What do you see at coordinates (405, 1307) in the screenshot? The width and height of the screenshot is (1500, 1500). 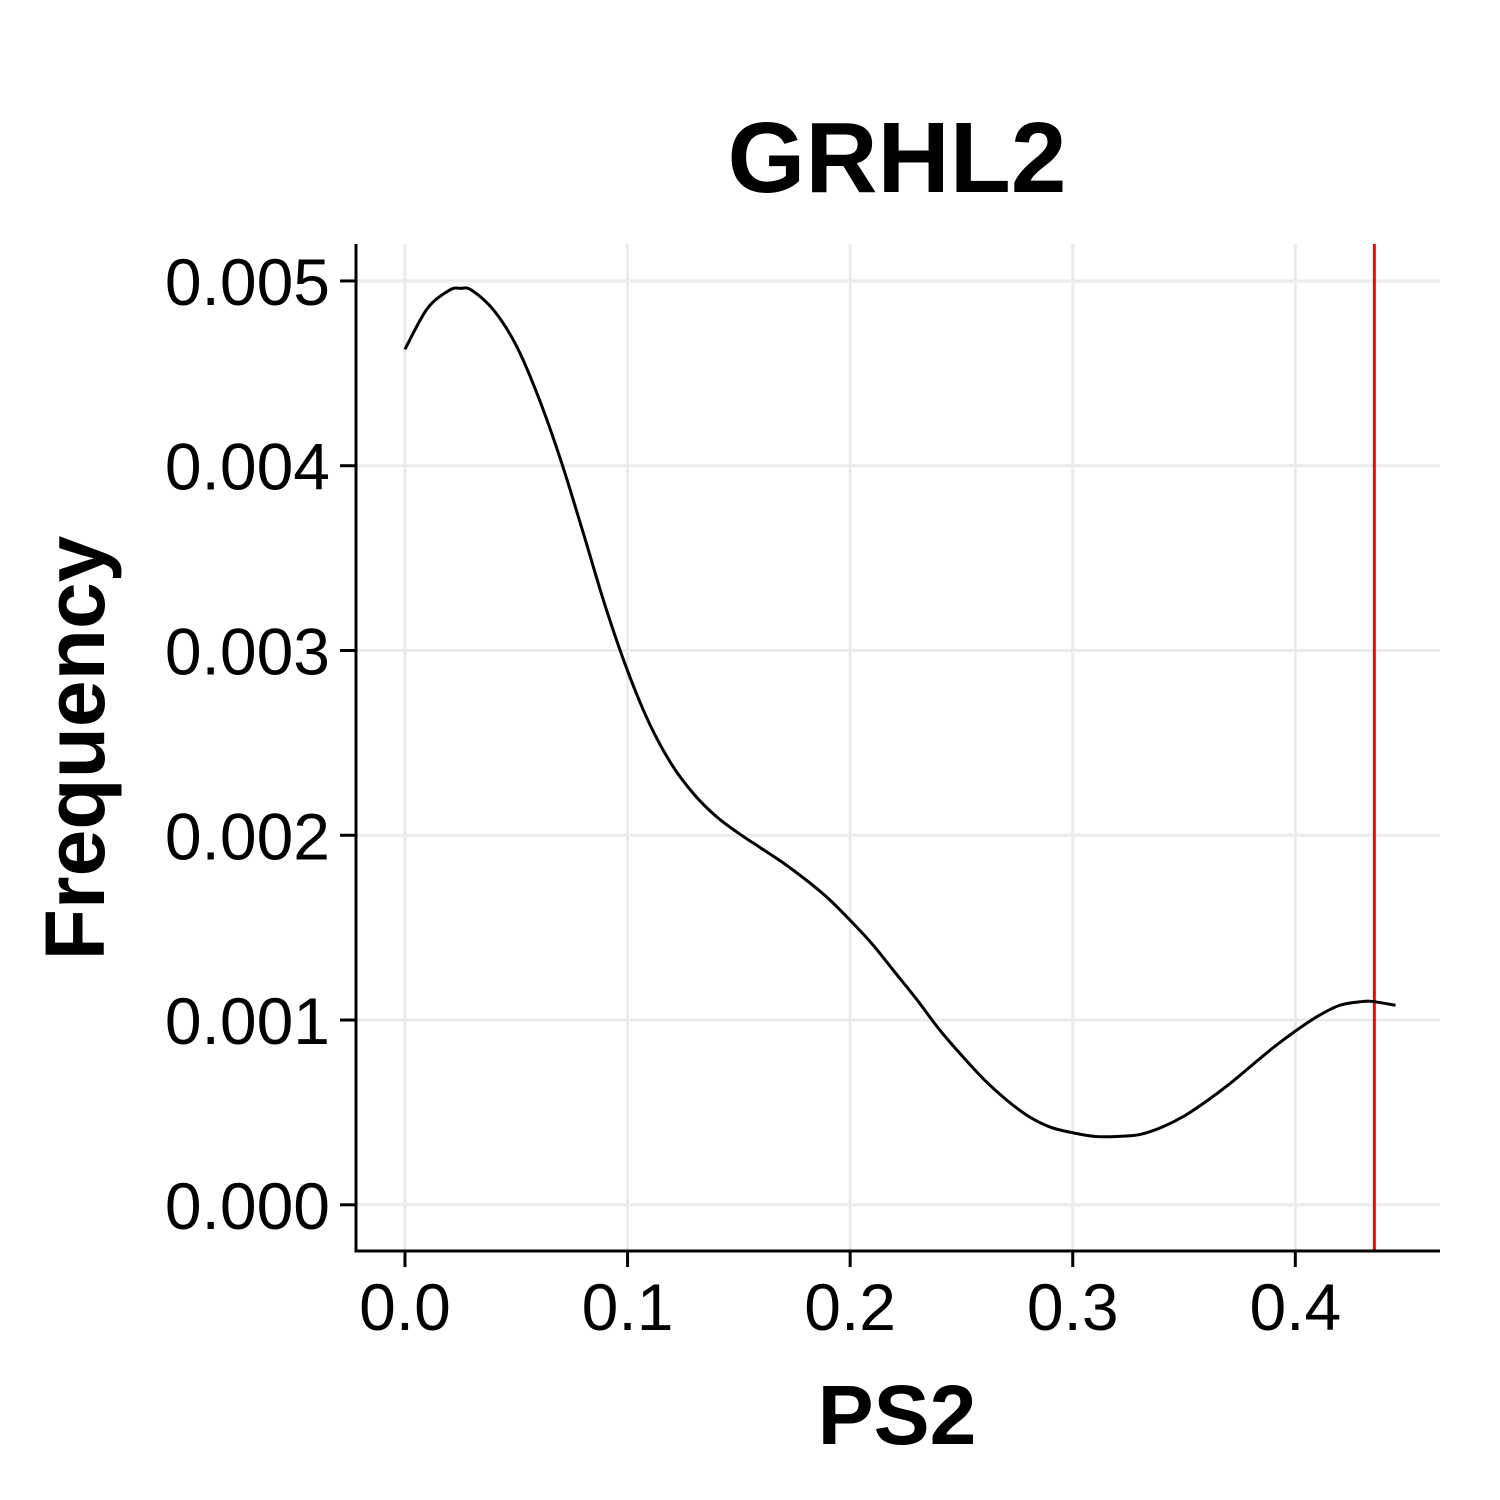 I see `x-tick-label: 0.0` at bounding box center [405, 1307].